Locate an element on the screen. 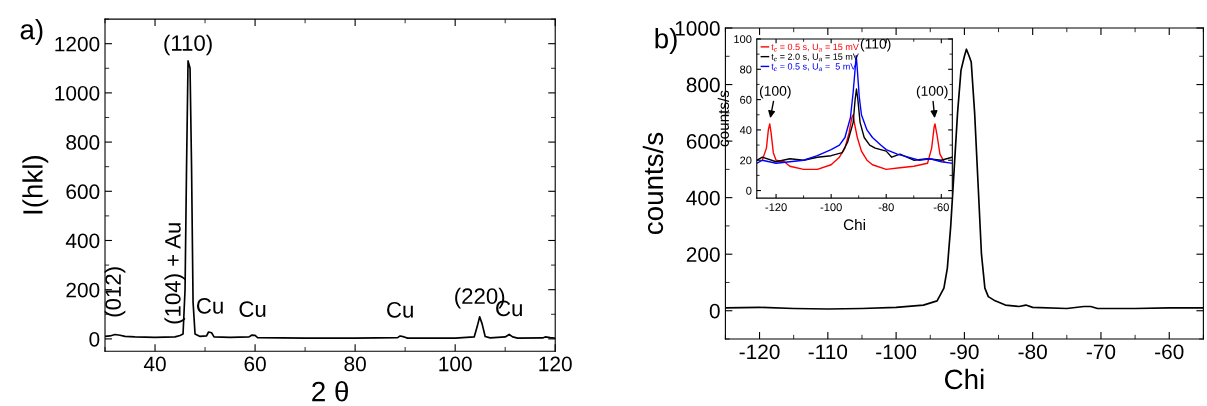 This screenshot has height=406, width=1207. x-tick-label: -70 is located at coordinates (1101, 352).